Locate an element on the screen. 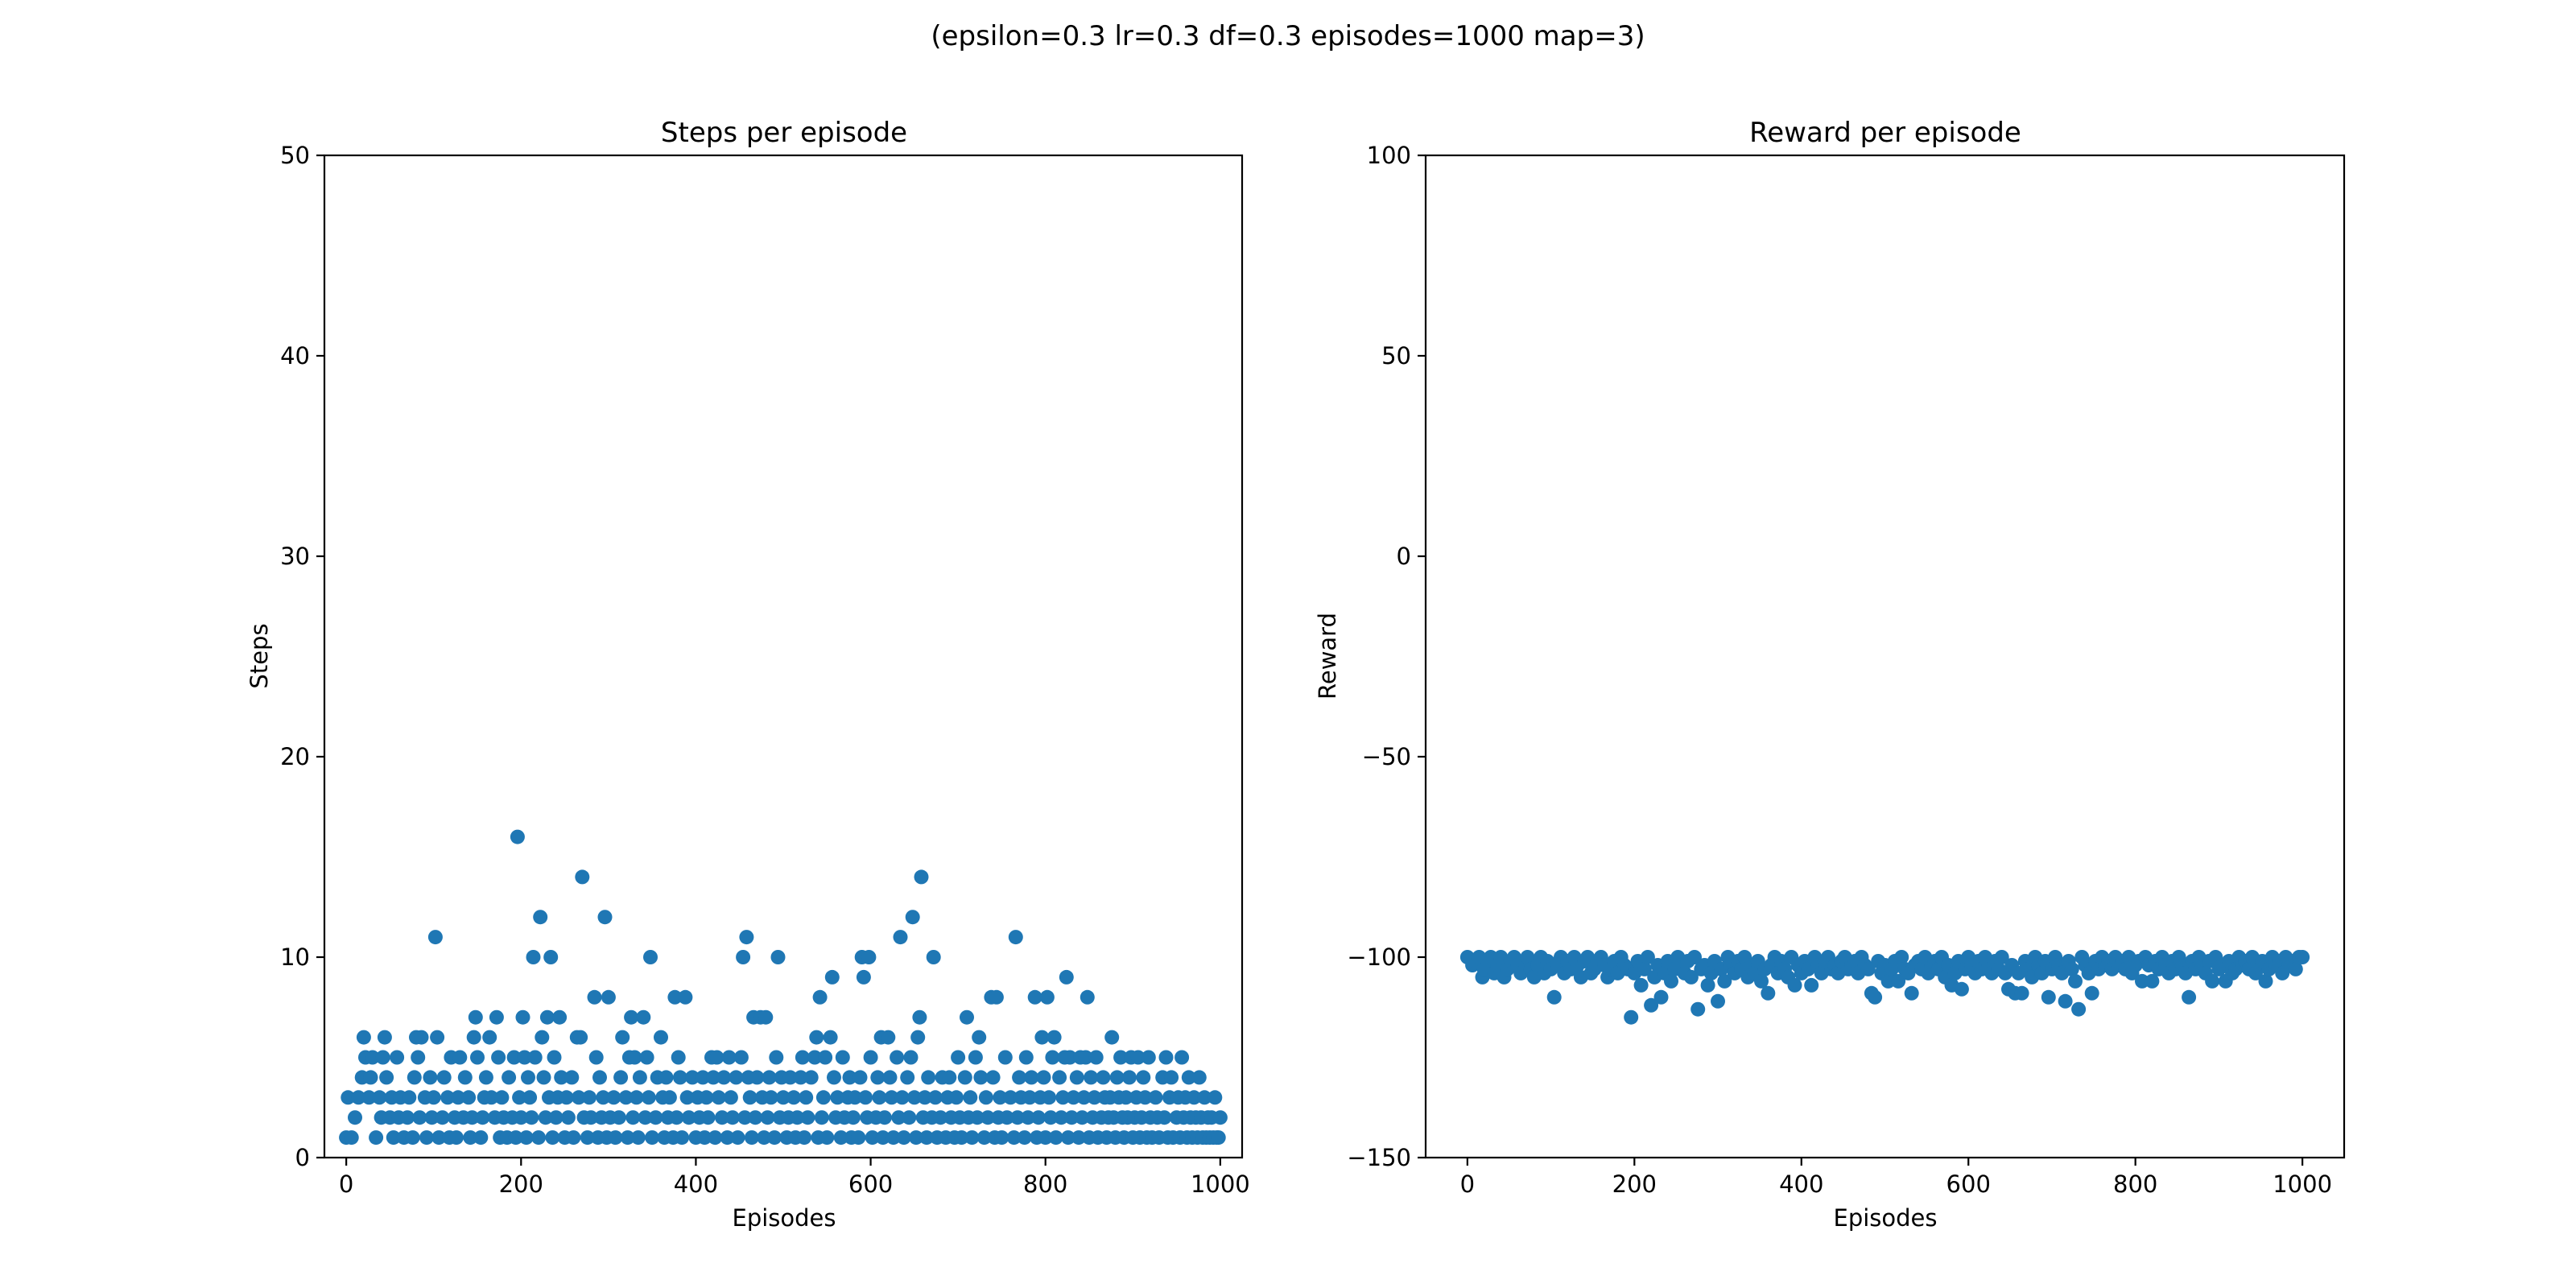  steps-subplot-title: Steps per episode is located at coordinates (784, 133).